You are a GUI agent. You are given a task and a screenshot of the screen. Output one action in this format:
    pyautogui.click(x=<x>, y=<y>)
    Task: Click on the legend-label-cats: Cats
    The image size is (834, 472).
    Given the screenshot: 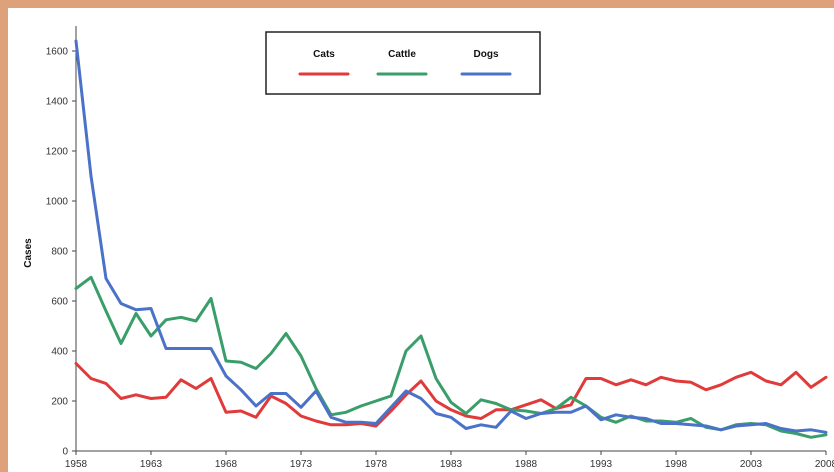 What is the action you would take?
    pyautogui.click(x=324, y=54)
    